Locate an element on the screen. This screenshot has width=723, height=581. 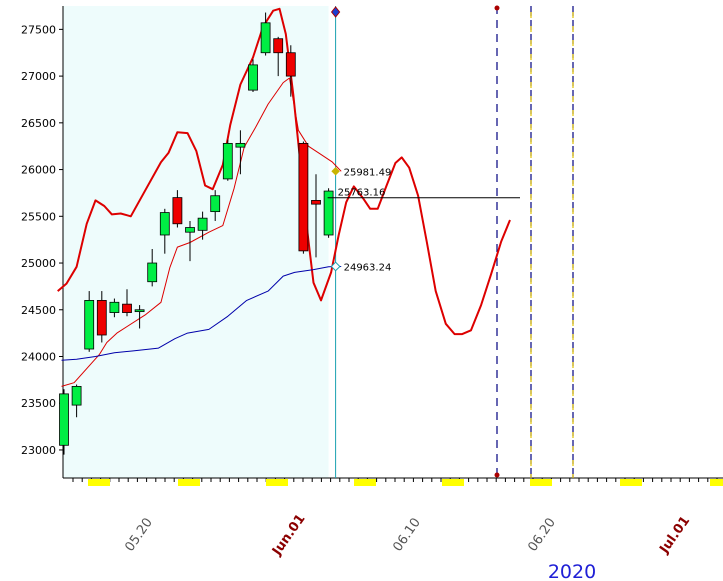
x-tick-label: Jul.01 is located at coordinates (674, 535).